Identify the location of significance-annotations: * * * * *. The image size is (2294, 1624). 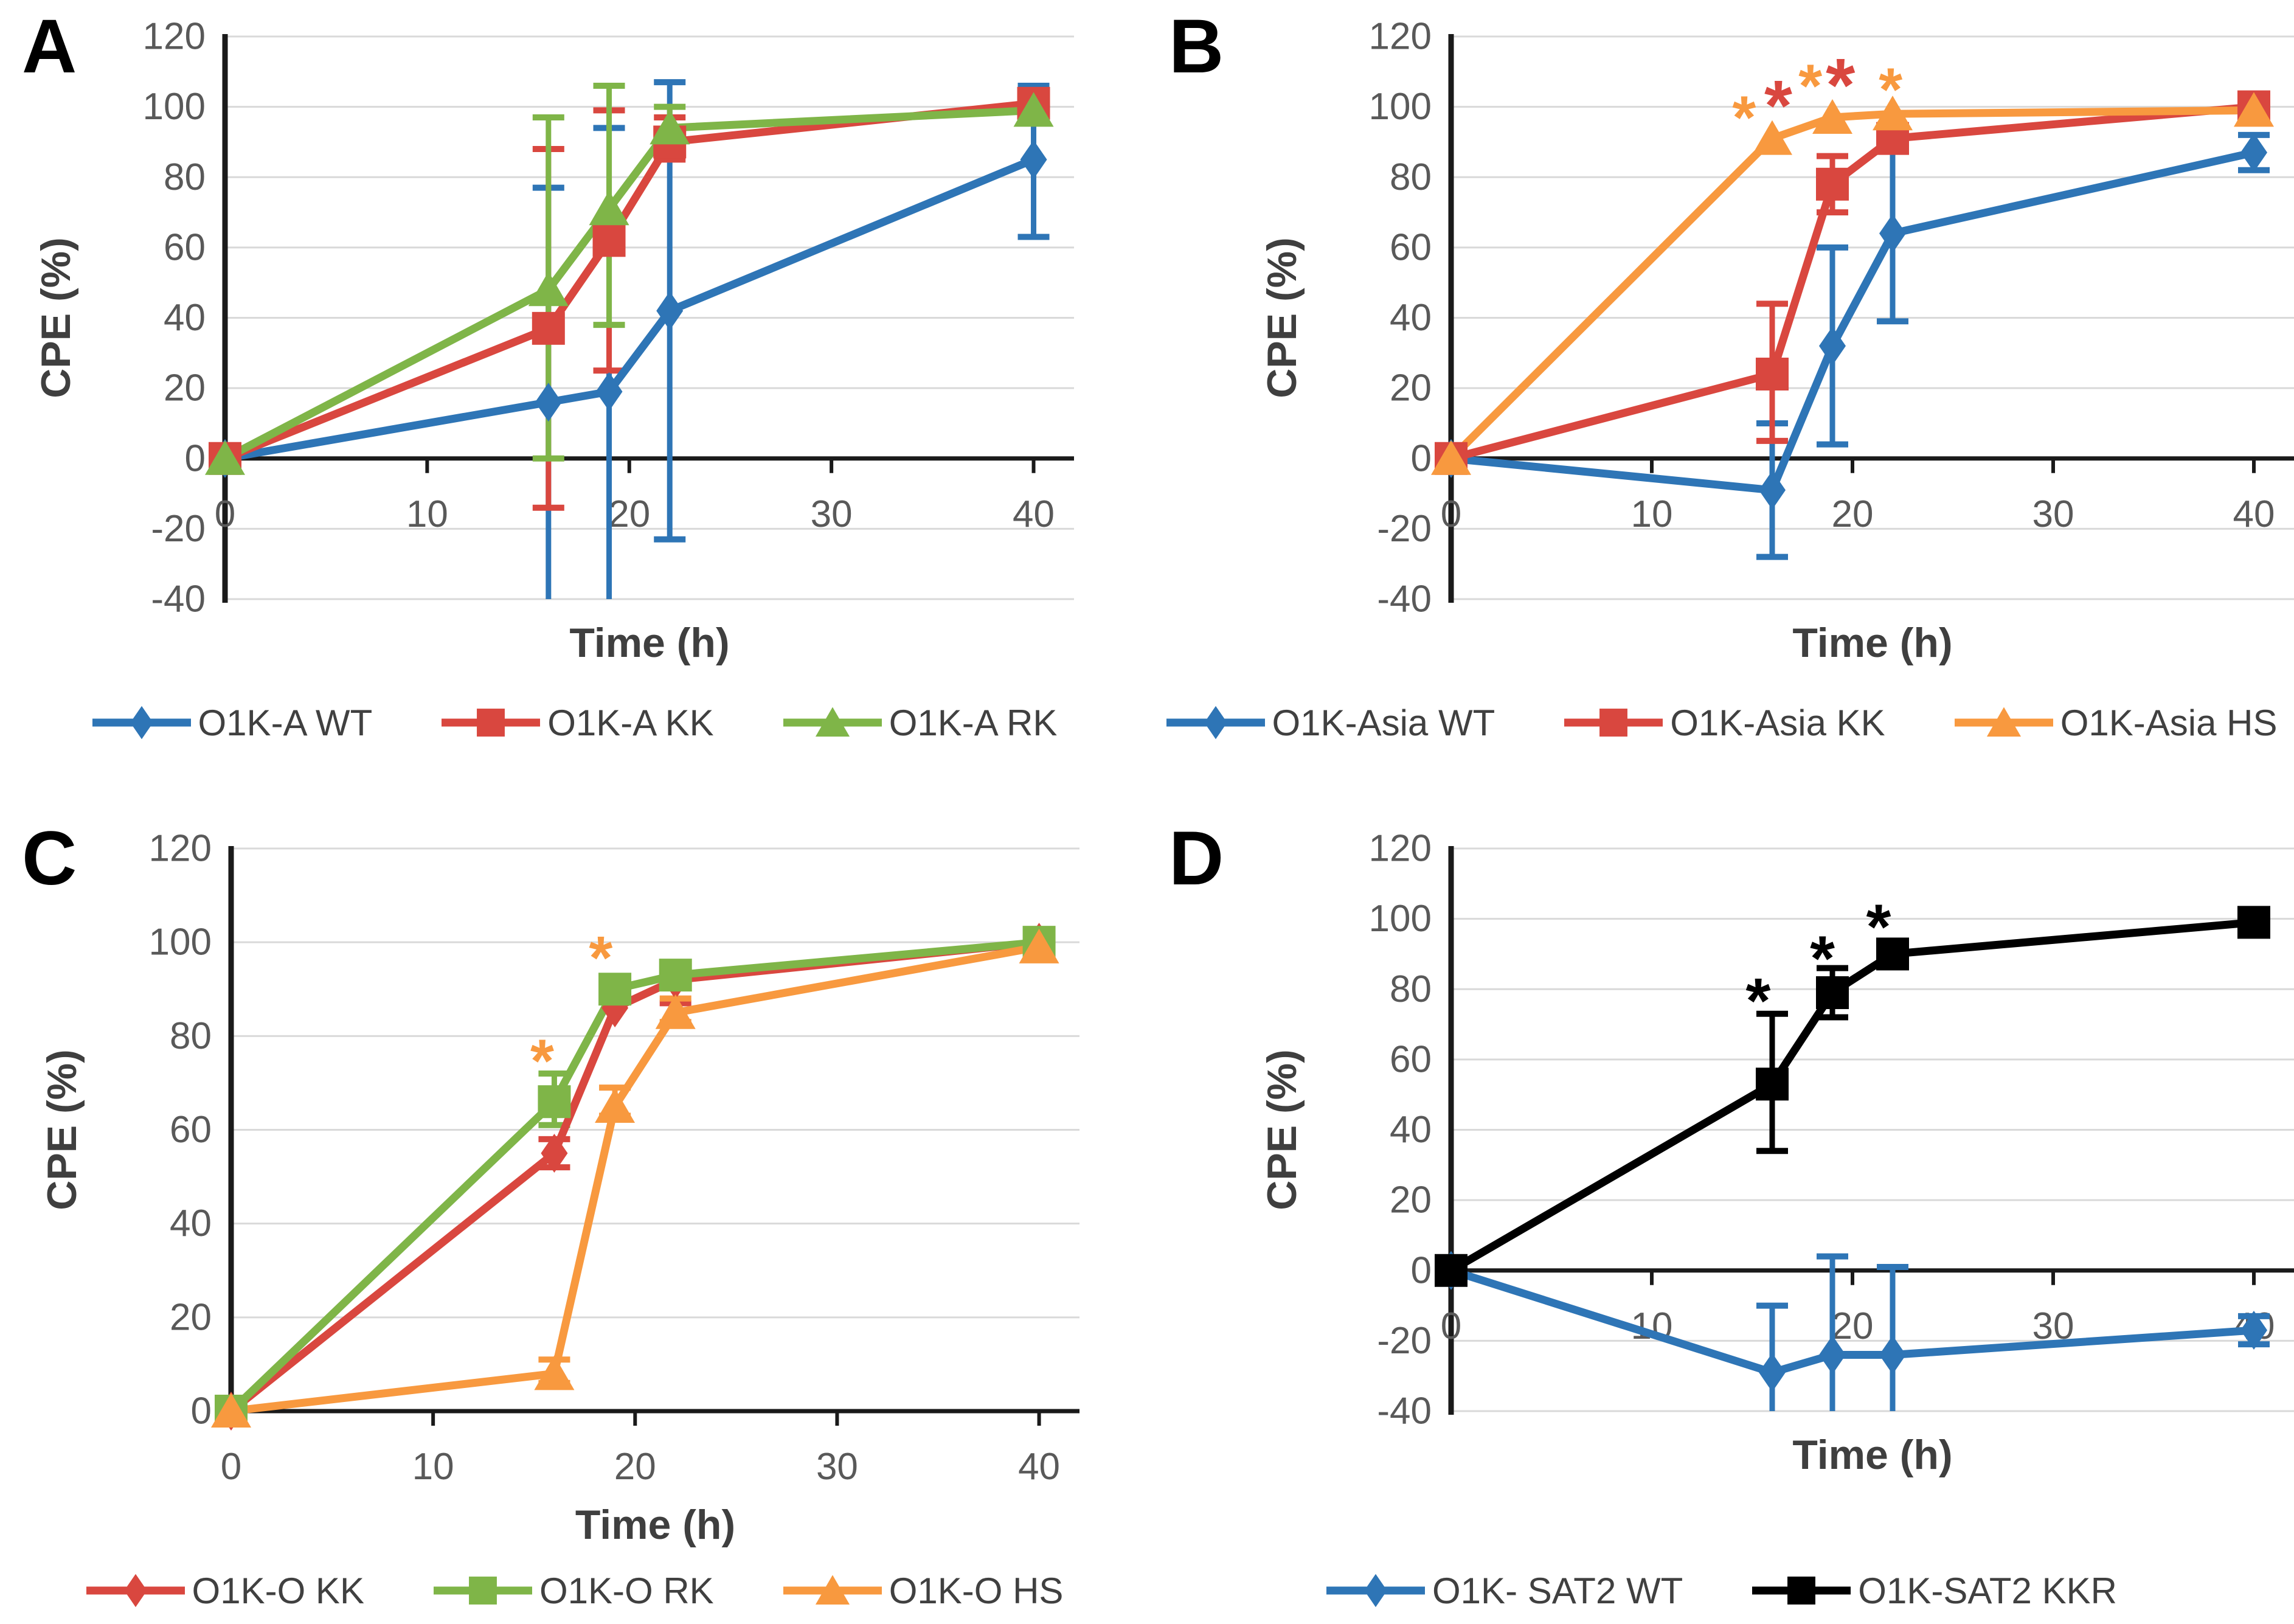
(1817, 97).